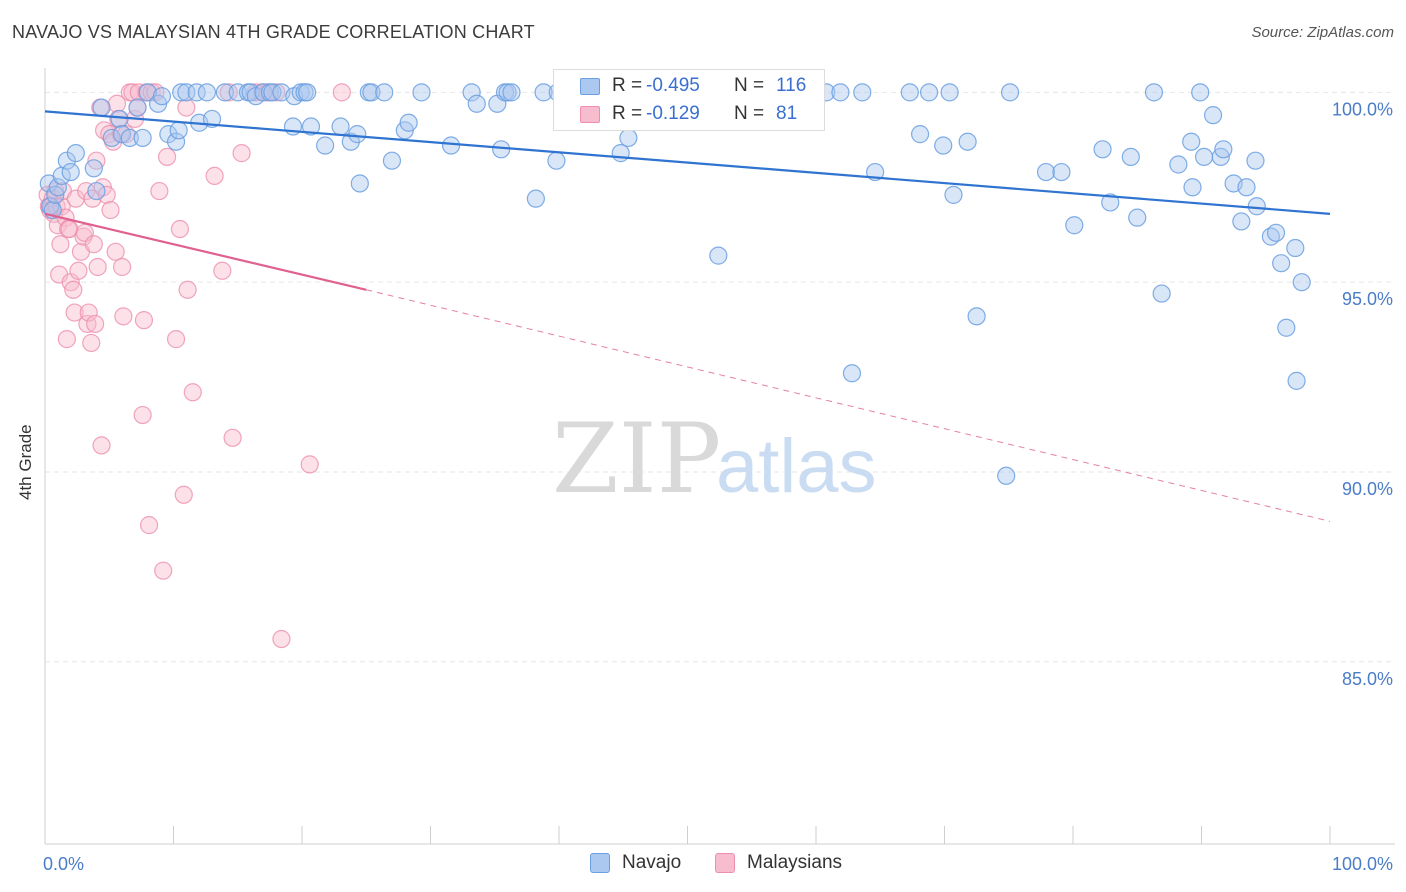 Image resolution: width=1406 pixels, height=892 pixels. Describe the element at coordinates (791, 85) in the screenshot. I see `n-value: 116` at that location.